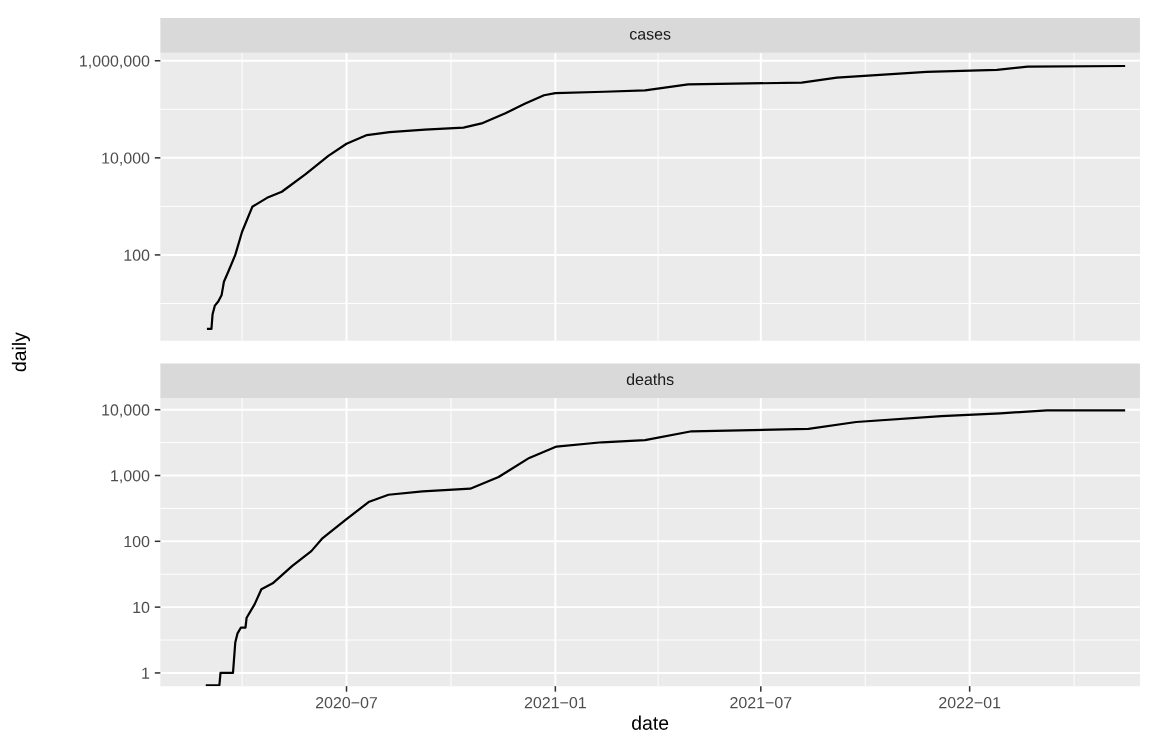 The width and height of the screenshot is (1162, 754). I want to click on chart-title: deaths, so click(650, 379).